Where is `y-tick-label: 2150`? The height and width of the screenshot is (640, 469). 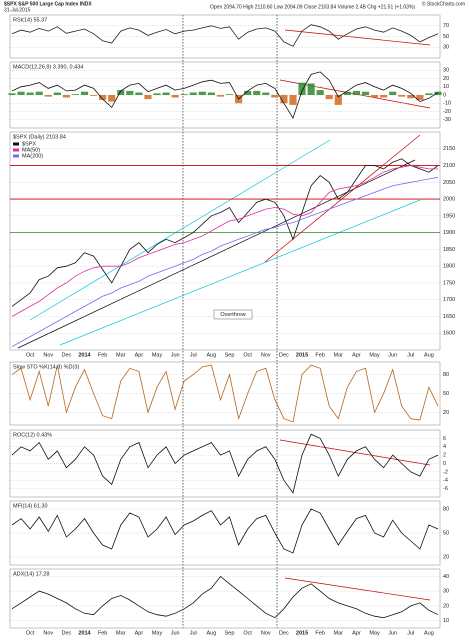 y-tick-label: 2150 is located at coordinates (449, 149).